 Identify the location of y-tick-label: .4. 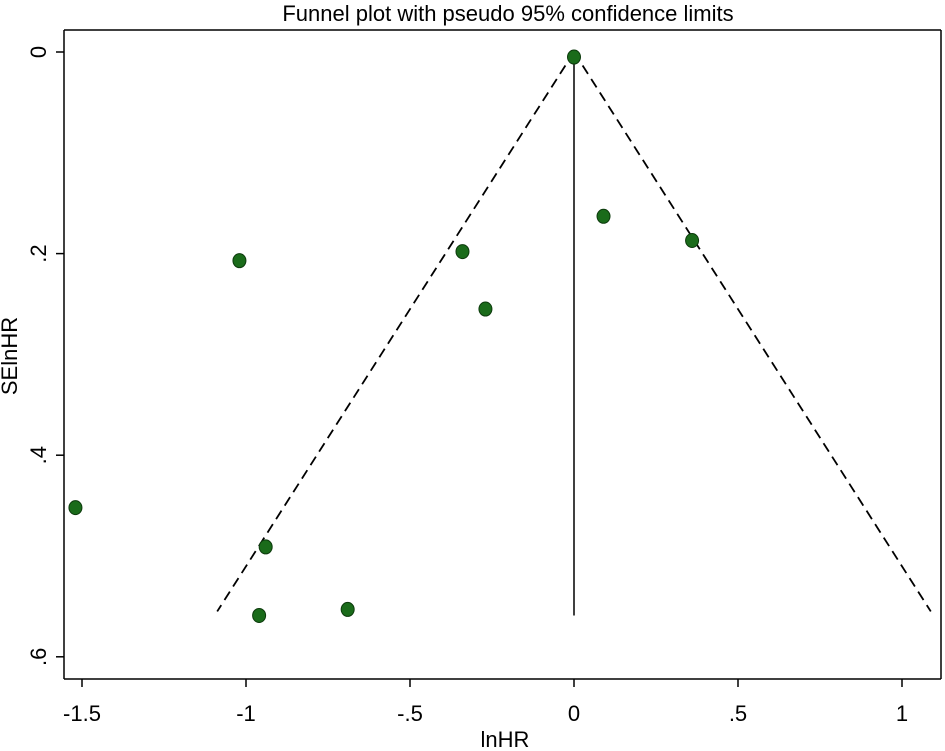
(38, 455).